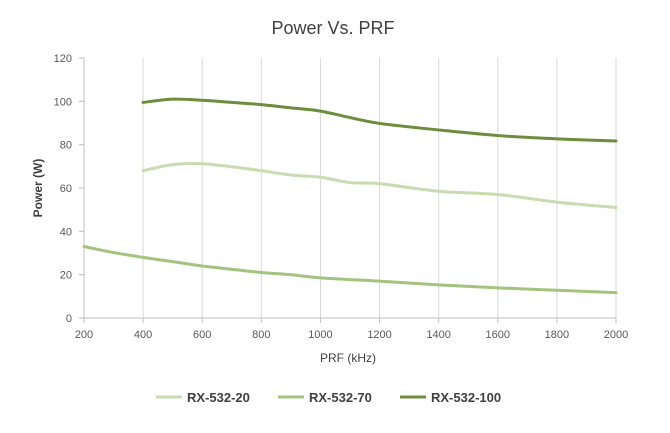 The height and width of the screenshot is (433, 670). I want to click on y-tick-label: 80, so click(66, 146).